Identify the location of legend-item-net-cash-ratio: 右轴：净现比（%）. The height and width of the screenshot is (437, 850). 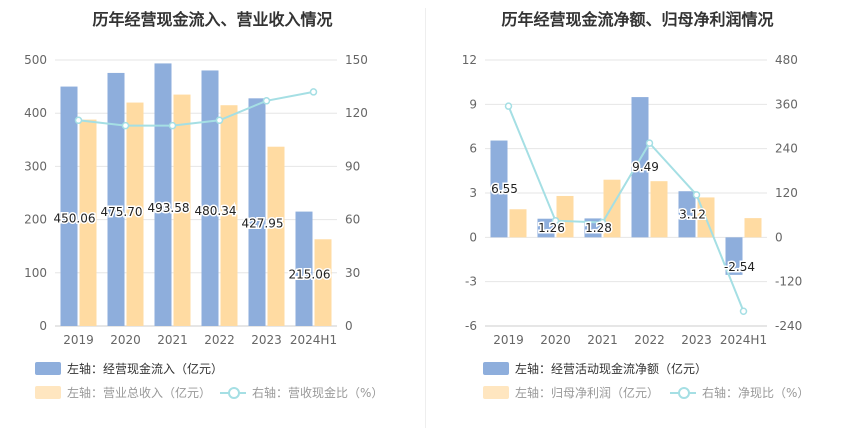
(739, 392).